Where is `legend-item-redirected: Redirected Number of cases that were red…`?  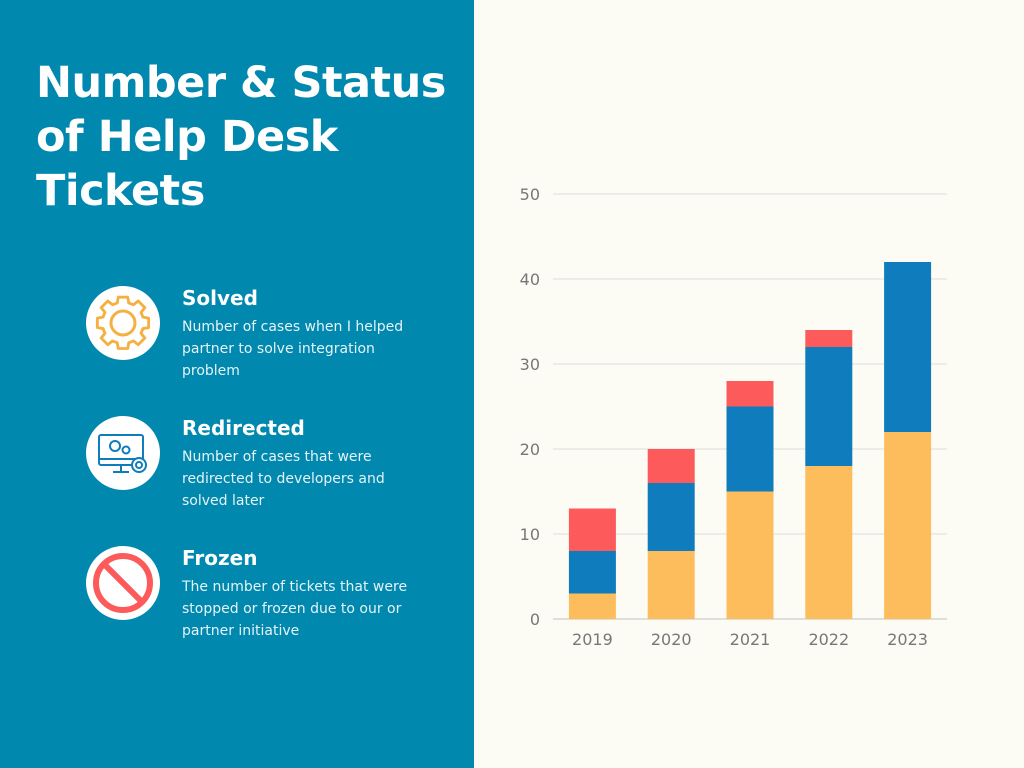 legend-item-redirected: Redirected Number of cases that were red… is located at coordinates (266, 471).